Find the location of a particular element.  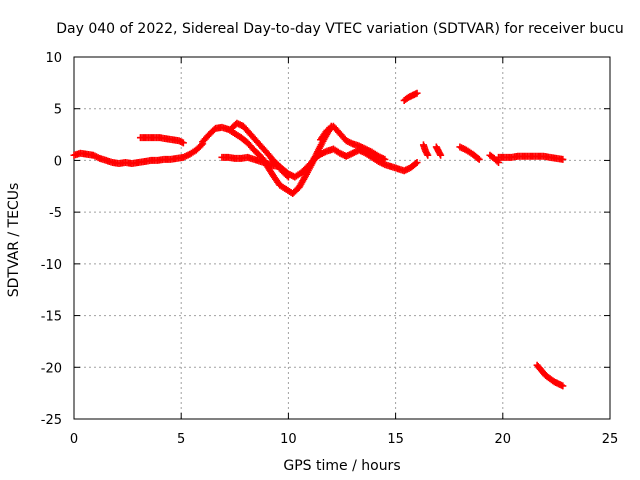

series-seg-16h is located at coordinates (425, 150).